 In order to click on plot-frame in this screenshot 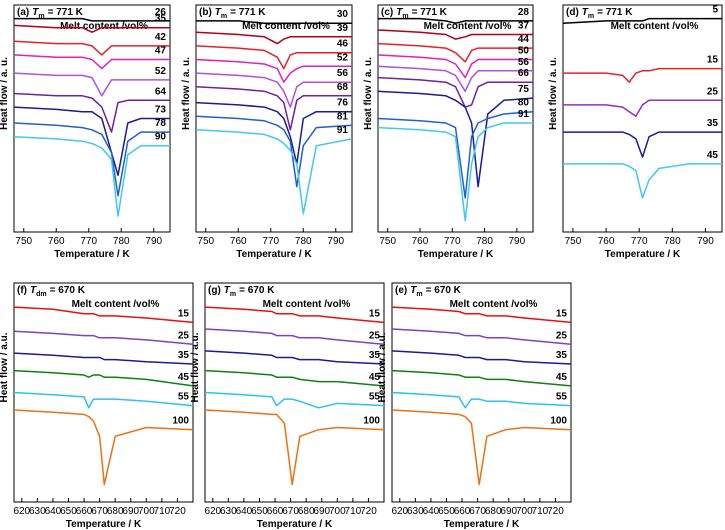, I will do `click(642, 118)`.